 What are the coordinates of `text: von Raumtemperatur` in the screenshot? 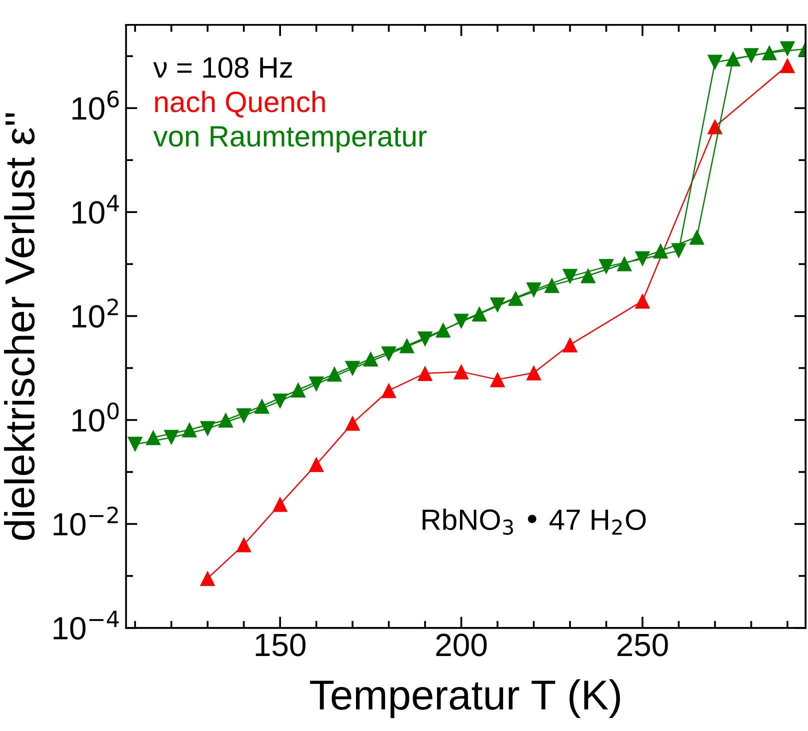 It's located at (290, 139).